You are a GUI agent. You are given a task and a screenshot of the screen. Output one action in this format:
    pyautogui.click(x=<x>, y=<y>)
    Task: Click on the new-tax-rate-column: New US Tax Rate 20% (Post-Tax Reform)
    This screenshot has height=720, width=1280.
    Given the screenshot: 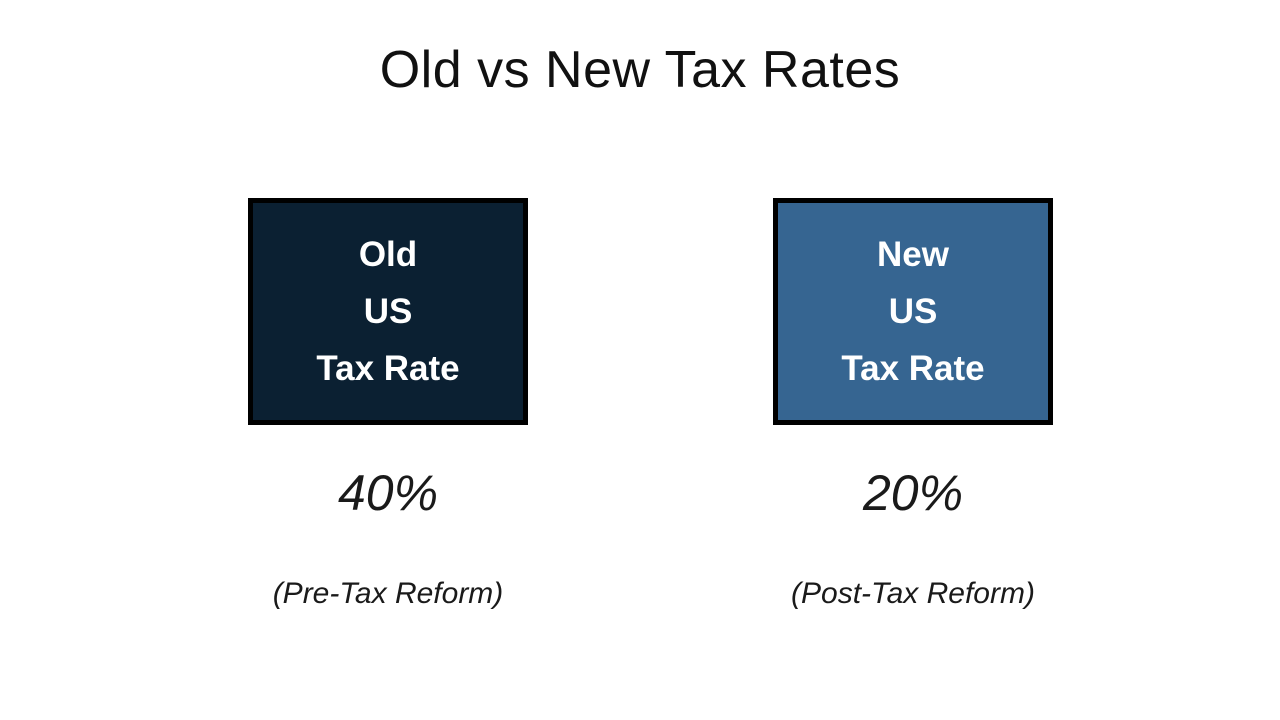 What is the action you would take?
    pyautogui.click(x=913, y=406)
    